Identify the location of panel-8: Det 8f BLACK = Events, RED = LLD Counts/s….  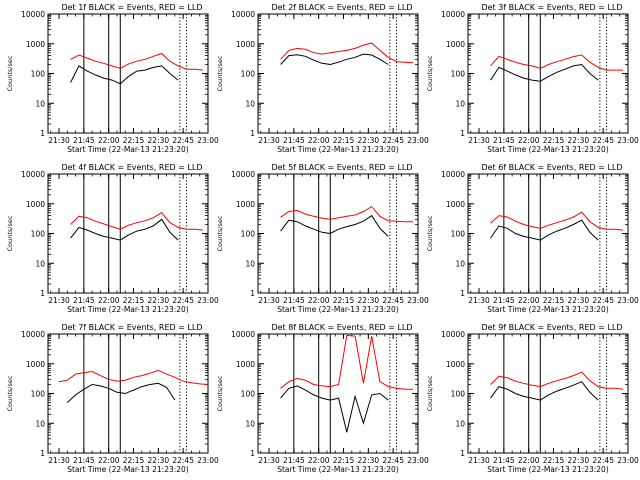
(322, 398).